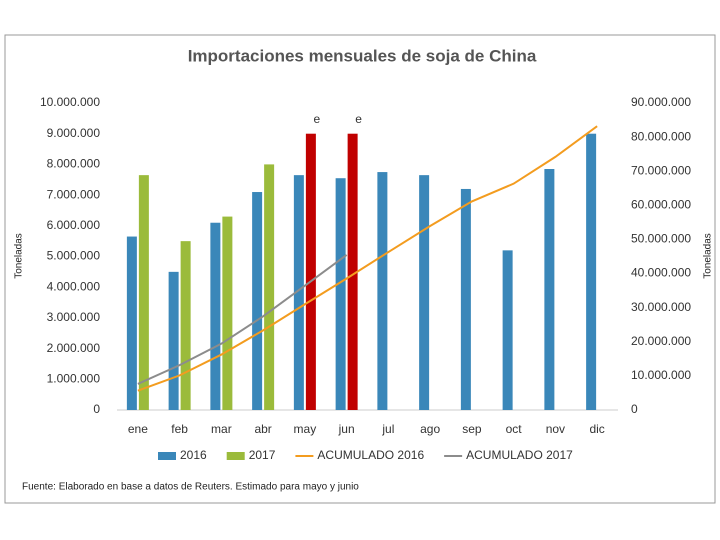  Describe the element at coordinates (74, 317) in the screenshot. I see `y-tick-label: 3.000.000` at that location.